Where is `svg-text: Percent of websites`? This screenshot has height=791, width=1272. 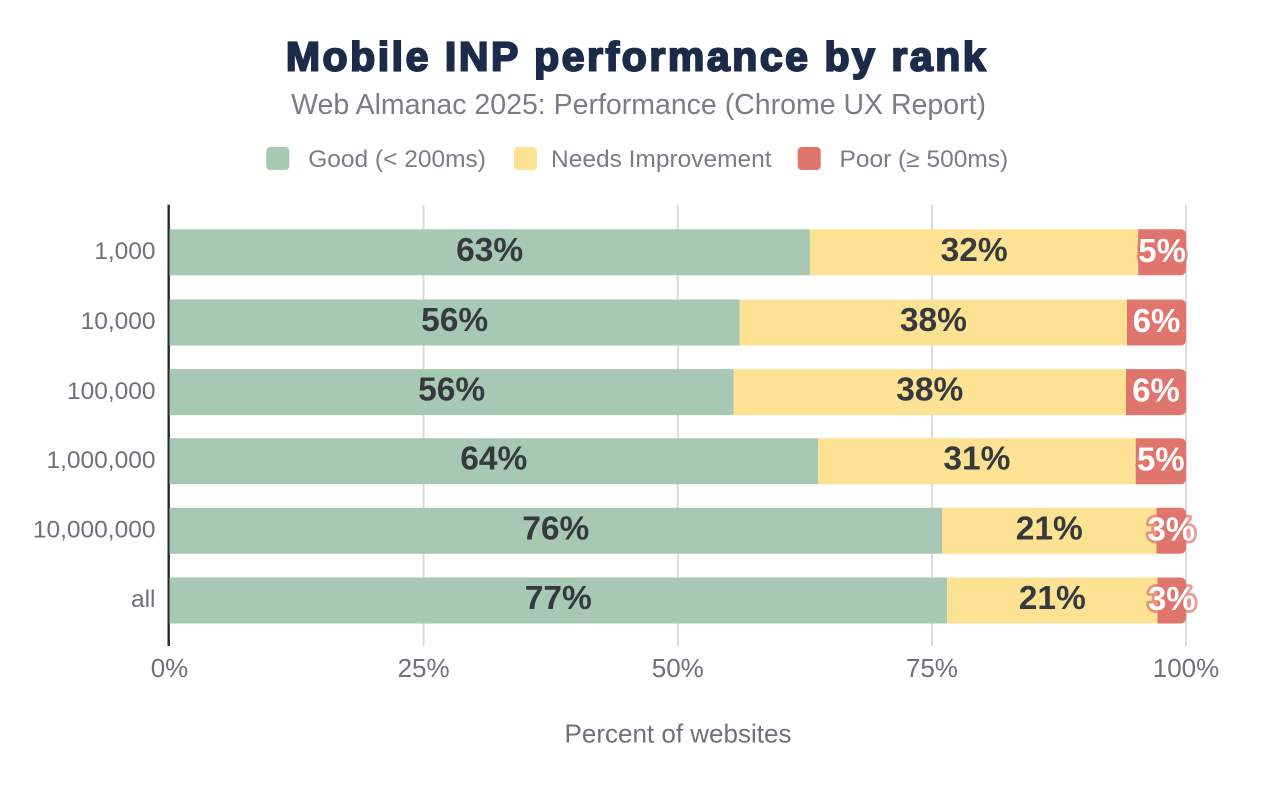
svg-text: Percent of websites is located at coordinates (678, 734).